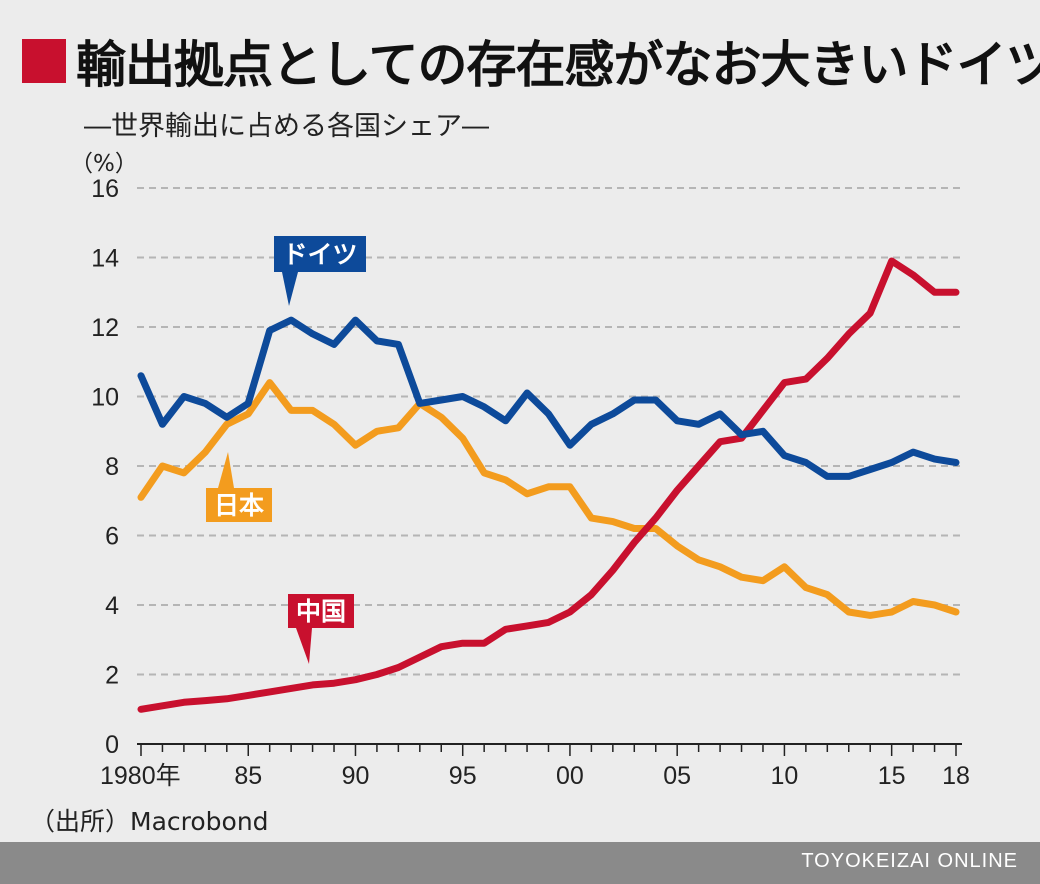 The width and height of the screenshot is (1040, 884). I want to click on x-tick-label: 05, so click(677, 776).